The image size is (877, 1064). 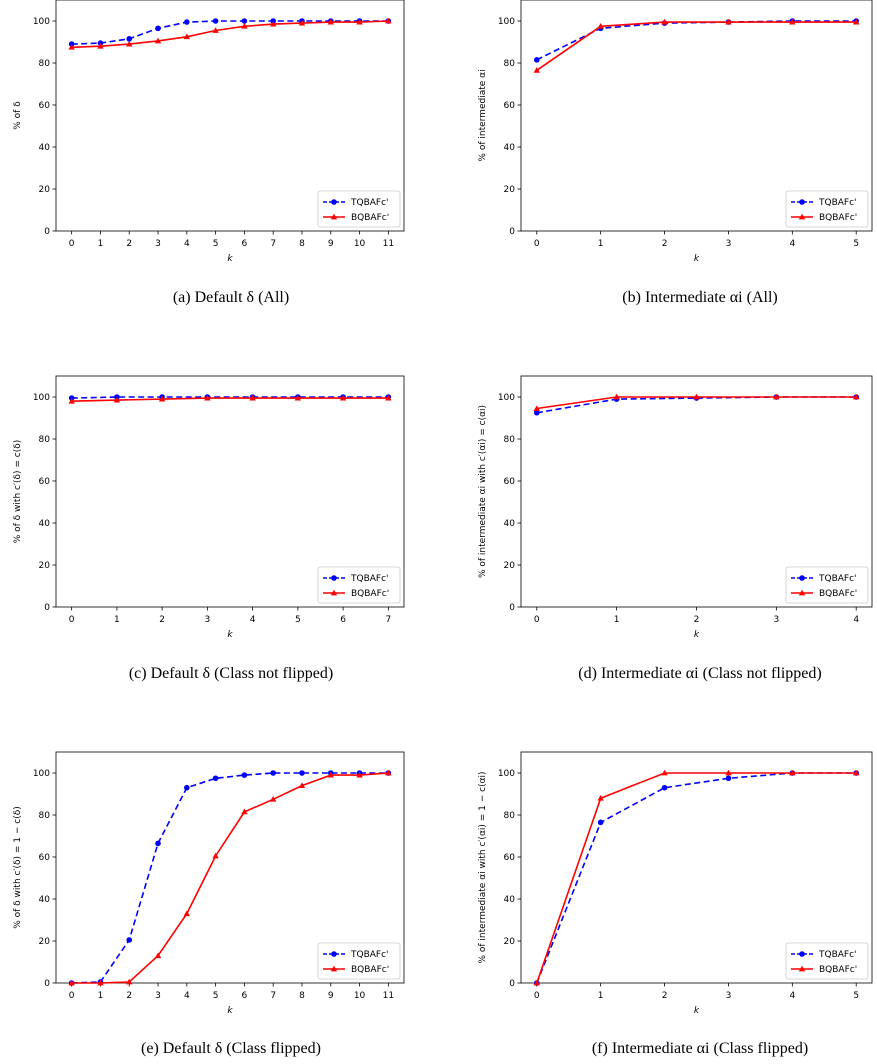 I want to click on x-tick-label: 6, so click(x=245, y=244).